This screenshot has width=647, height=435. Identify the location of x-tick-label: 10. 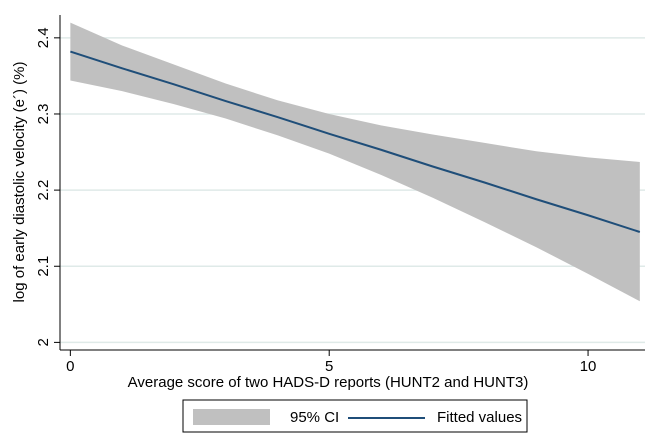
(588, 366).